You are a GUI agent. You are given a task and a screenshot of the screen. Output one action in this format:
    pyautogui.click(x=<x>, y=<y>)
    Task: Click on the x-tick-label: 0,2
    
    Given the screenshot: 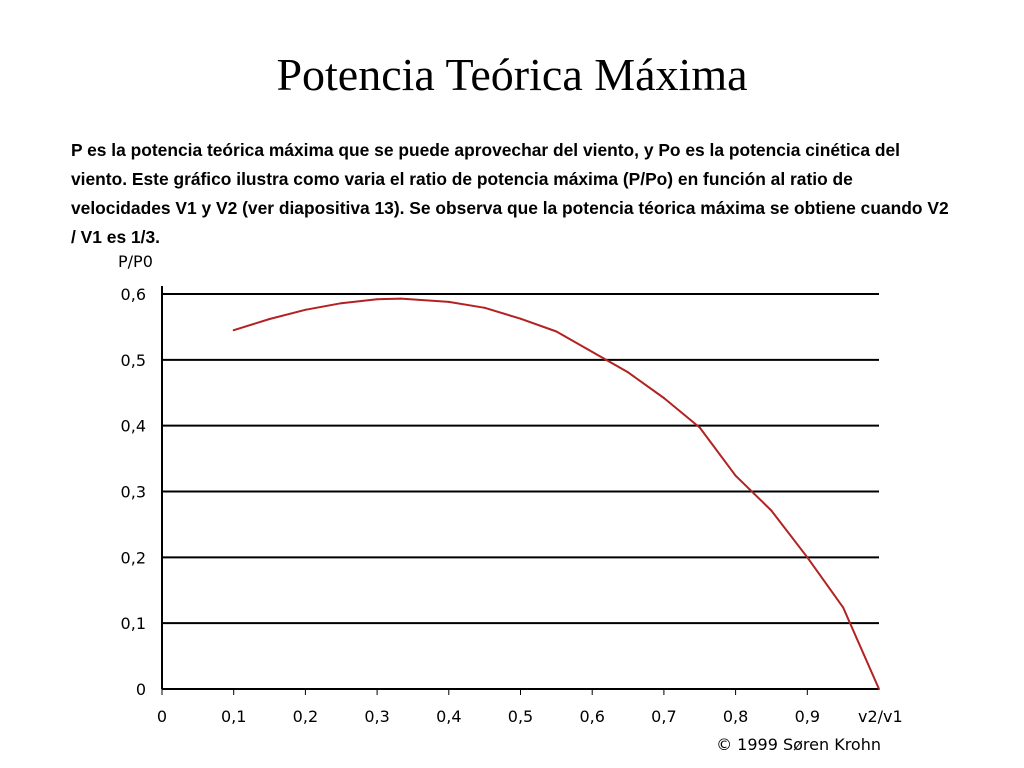 What is the action you would take?
    pyautogui.click(x=305, y=716)
    